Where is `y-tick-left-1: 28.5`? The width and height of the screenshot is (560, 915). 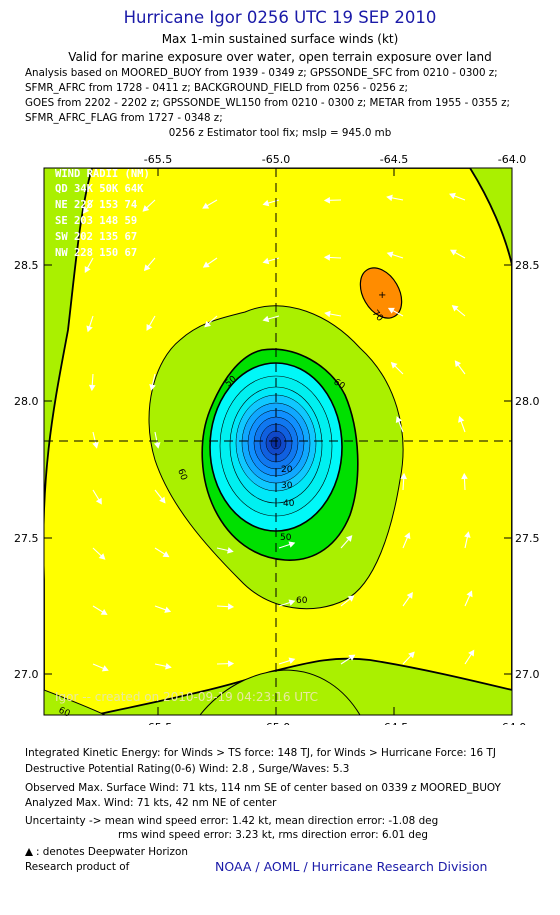
y-tick-left-1: 28.5 is located at coordinates (26, 265).